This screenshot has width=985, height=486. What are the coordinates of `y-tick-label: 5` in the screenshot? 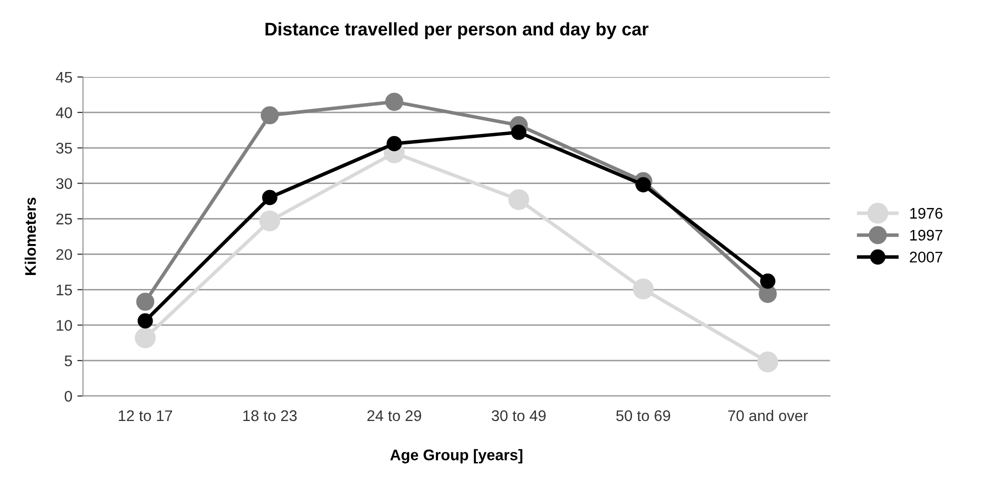 It's located at (68, 361).